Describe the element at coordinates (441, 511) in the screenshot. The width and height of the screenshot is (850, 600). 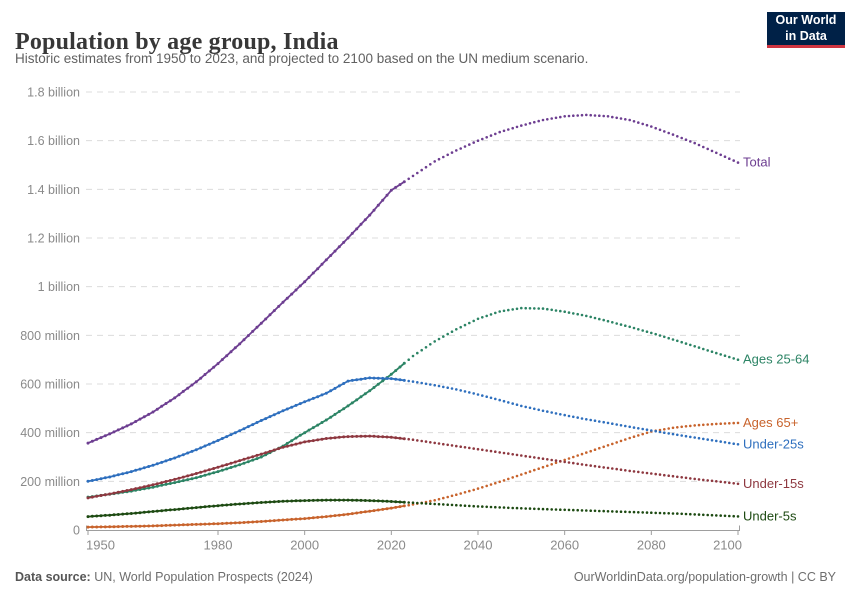
I see `series-under-5s: Under-5s` at that location.